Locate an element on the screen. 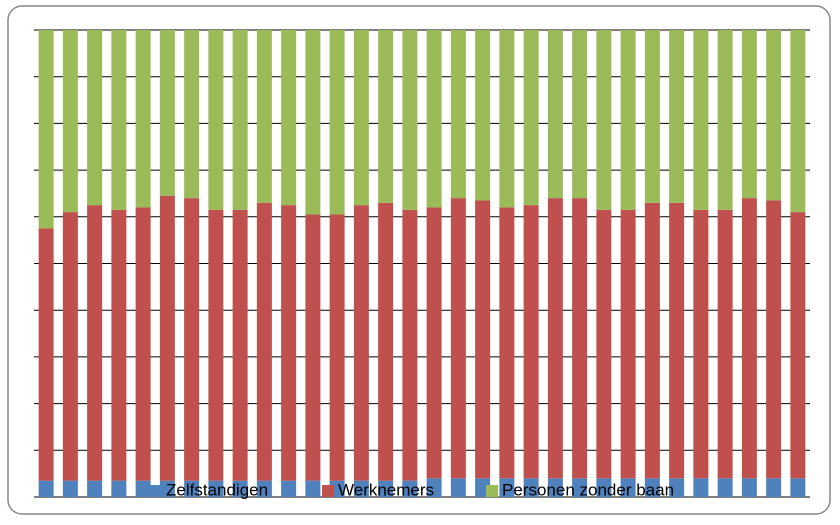  legend-label: Werknemers is located at coordinates (386, 489).